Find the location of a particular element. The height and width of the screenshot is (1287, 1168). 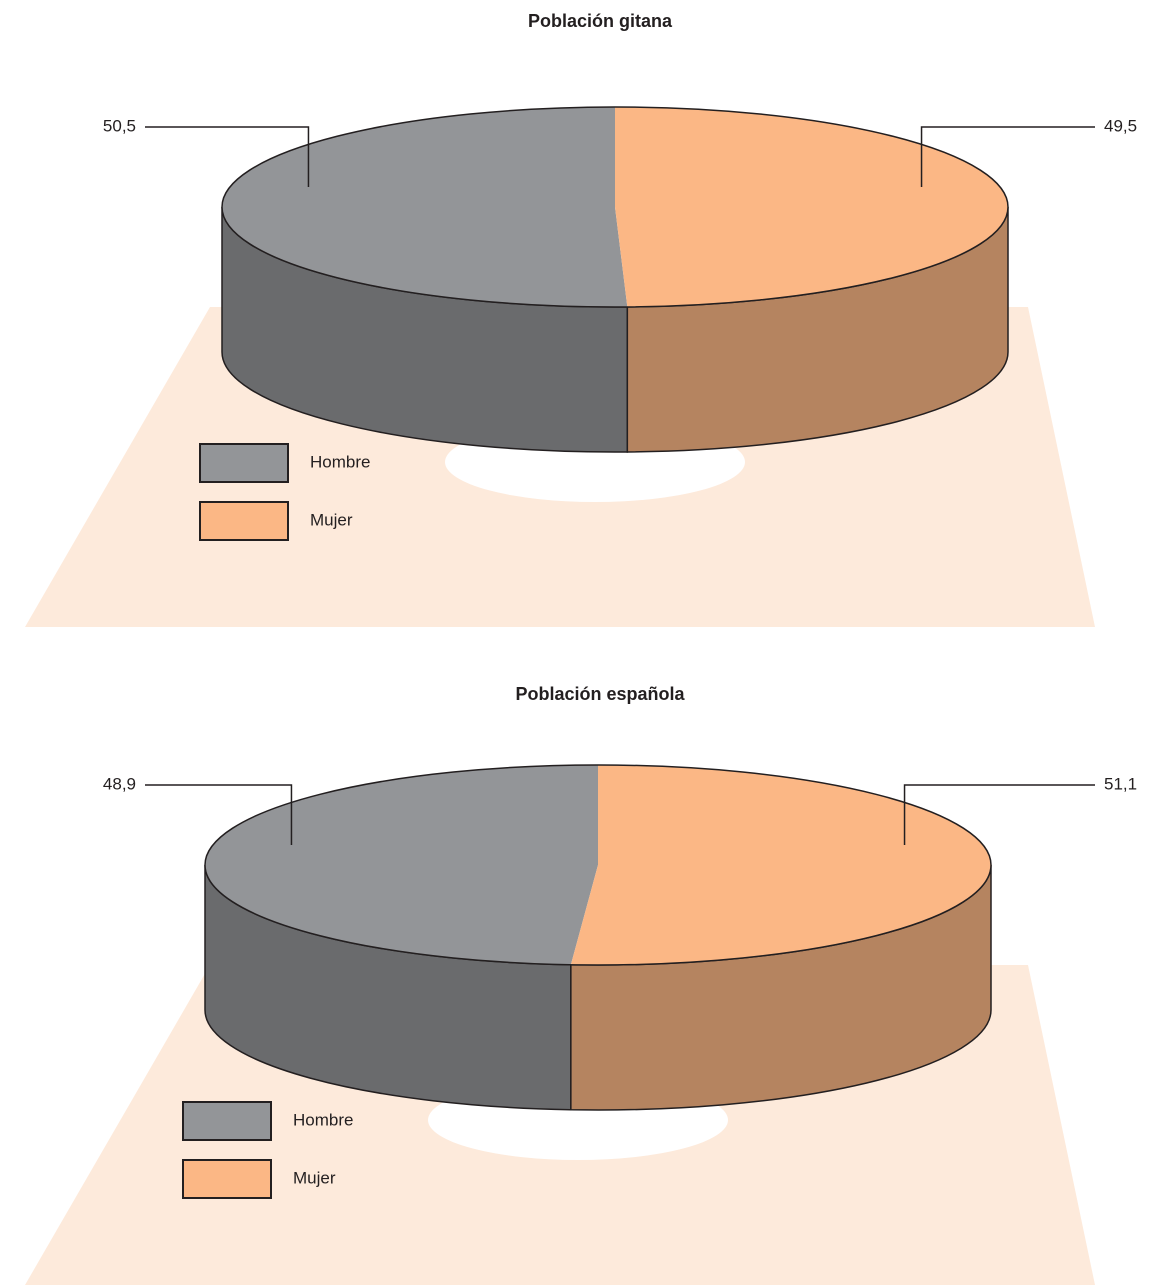

data-label: 48,9 is located at coordinates (119, 783).